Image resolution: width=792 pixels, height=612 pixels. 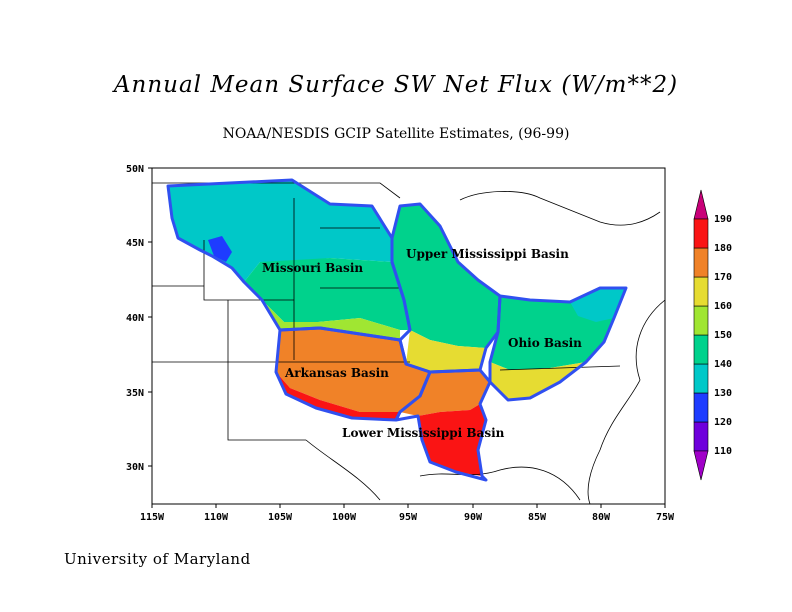 I want to click on colorbar-label: 120, so click(x=723, y=422).